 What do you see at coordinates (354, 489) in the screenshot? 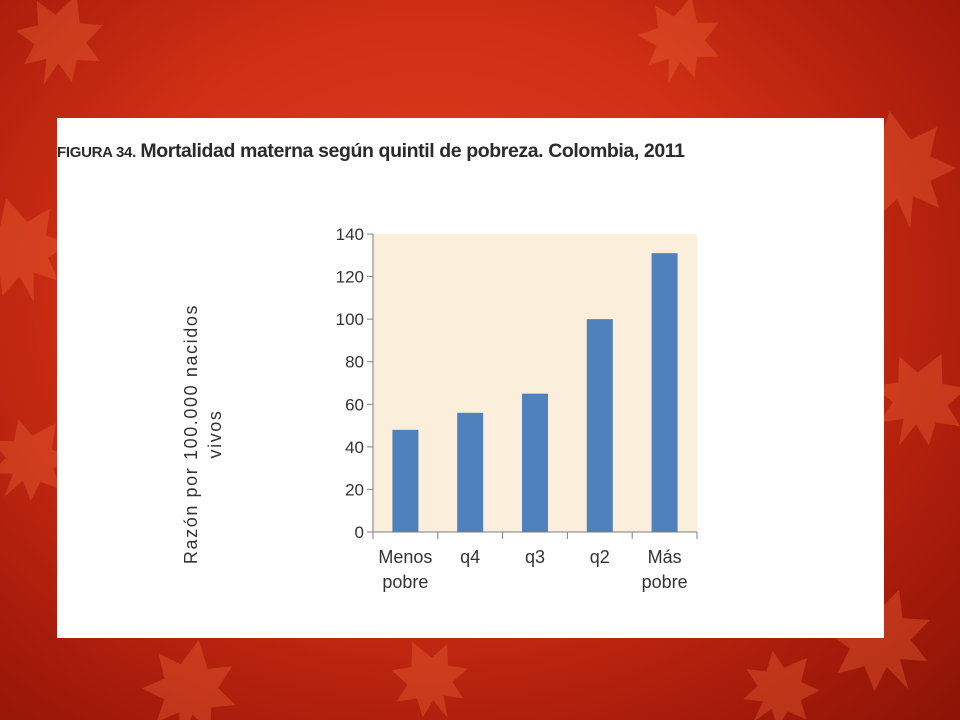
I see `y-tick-label: 20` at bounding box center [354, 489].